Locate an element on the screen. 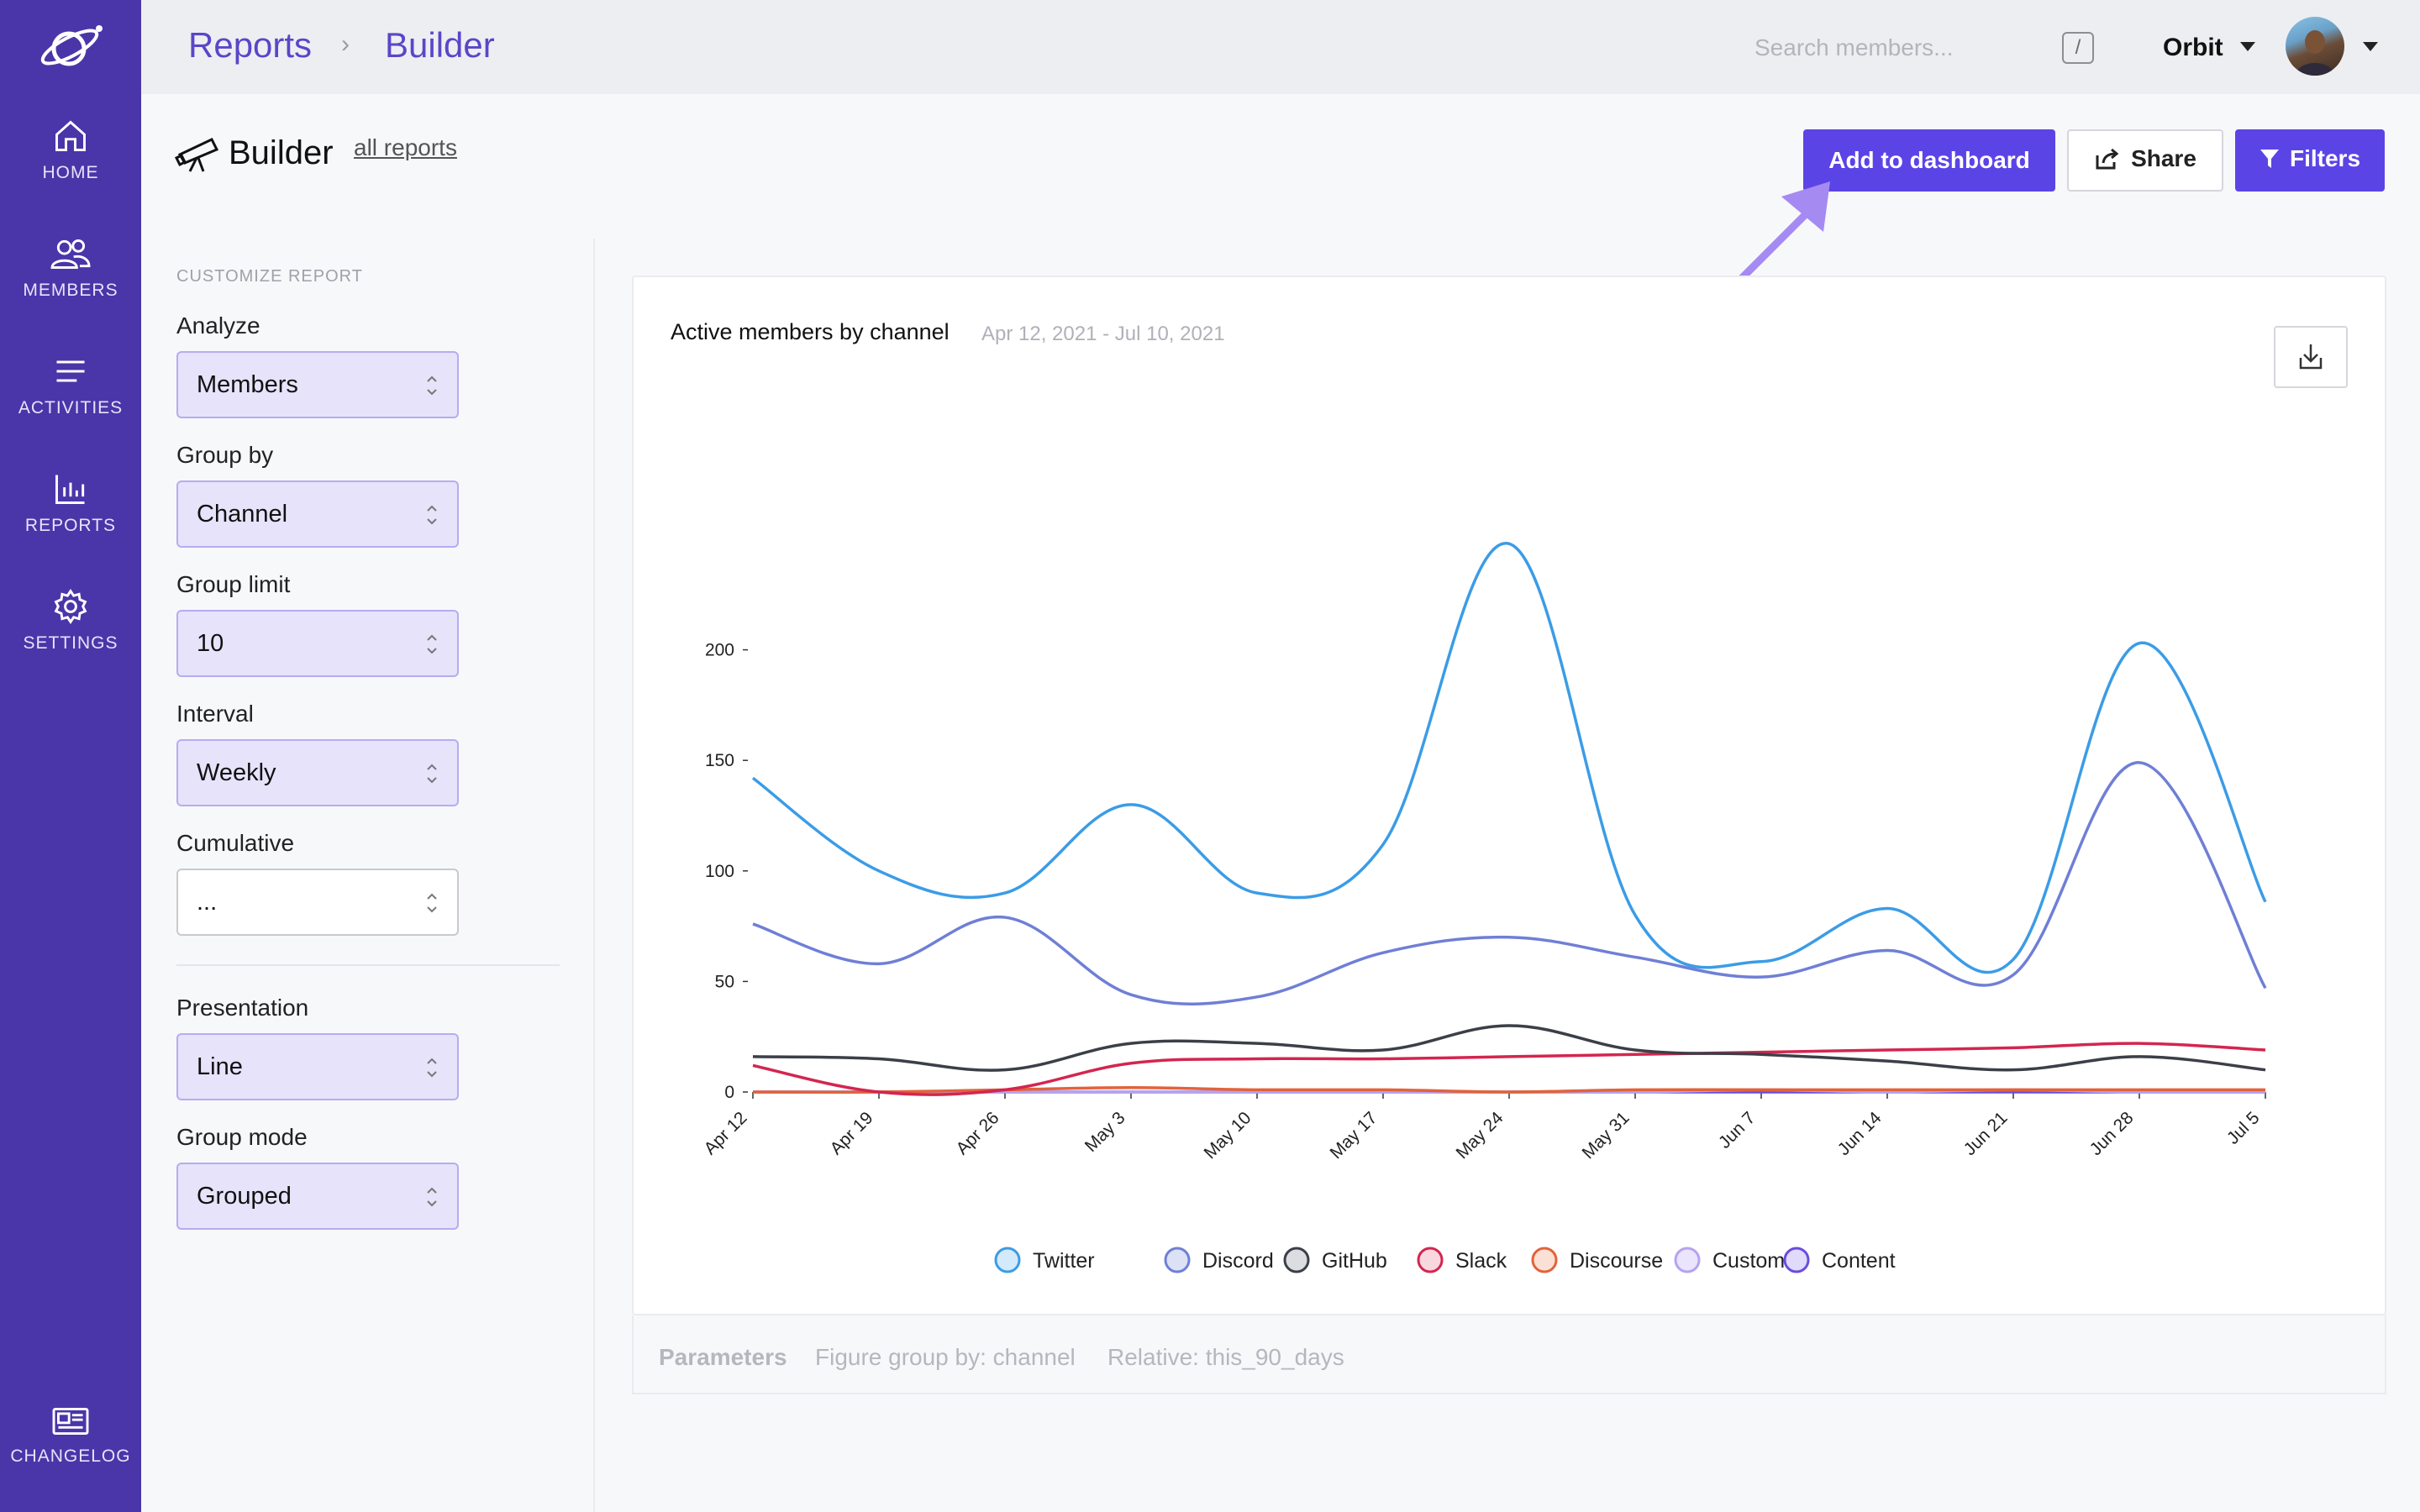 The width and height of the screenshot is (2420, 1512). sidebar-item-activities: ACTIVITIES is located at coordinates (70, 403).